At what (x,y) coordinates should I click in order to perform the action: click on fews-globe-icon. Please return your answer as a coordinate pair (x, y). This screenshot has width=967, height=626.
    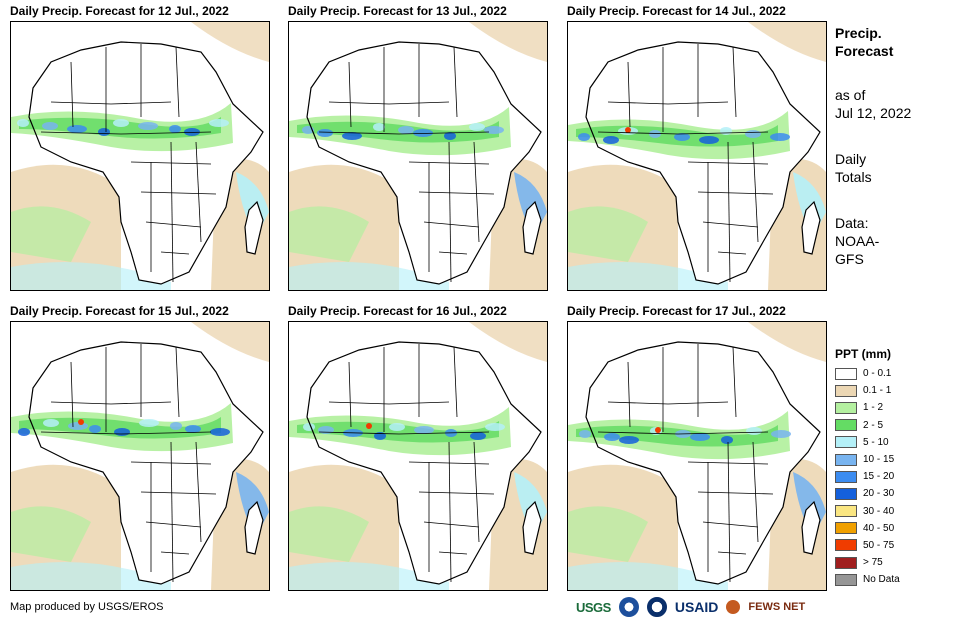
    Looking at the image, I should click on (733, 607).